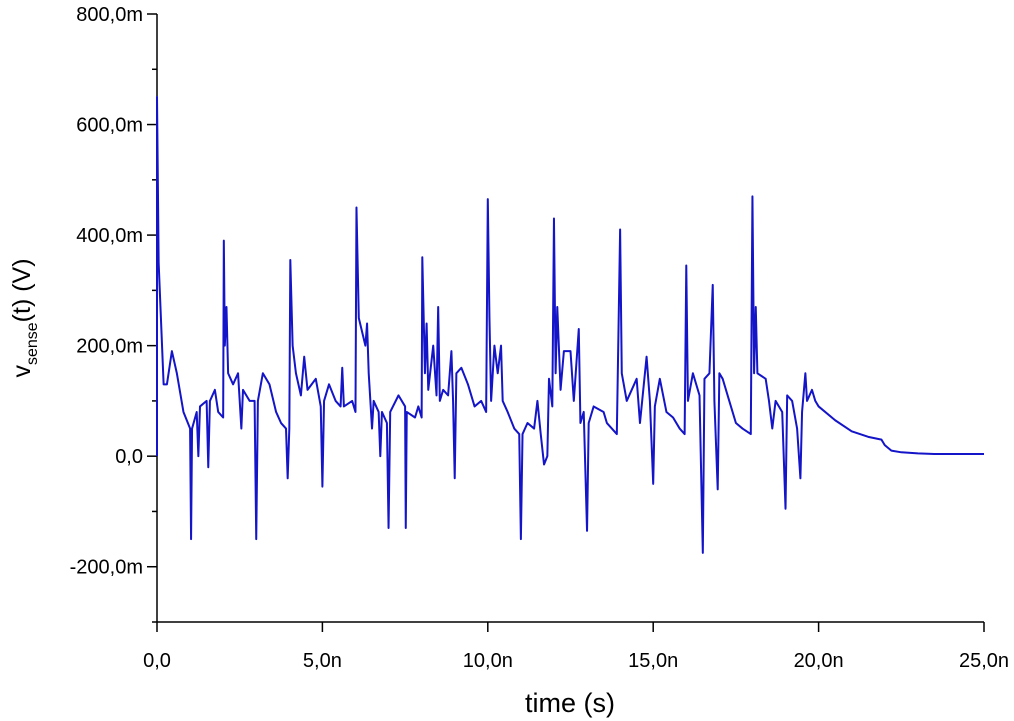 This screenshot has width=1014, height=721. Describe the element at coordinates (106, 568) in the screenshot. I see `y-tick-label: -200,0m` at that location.